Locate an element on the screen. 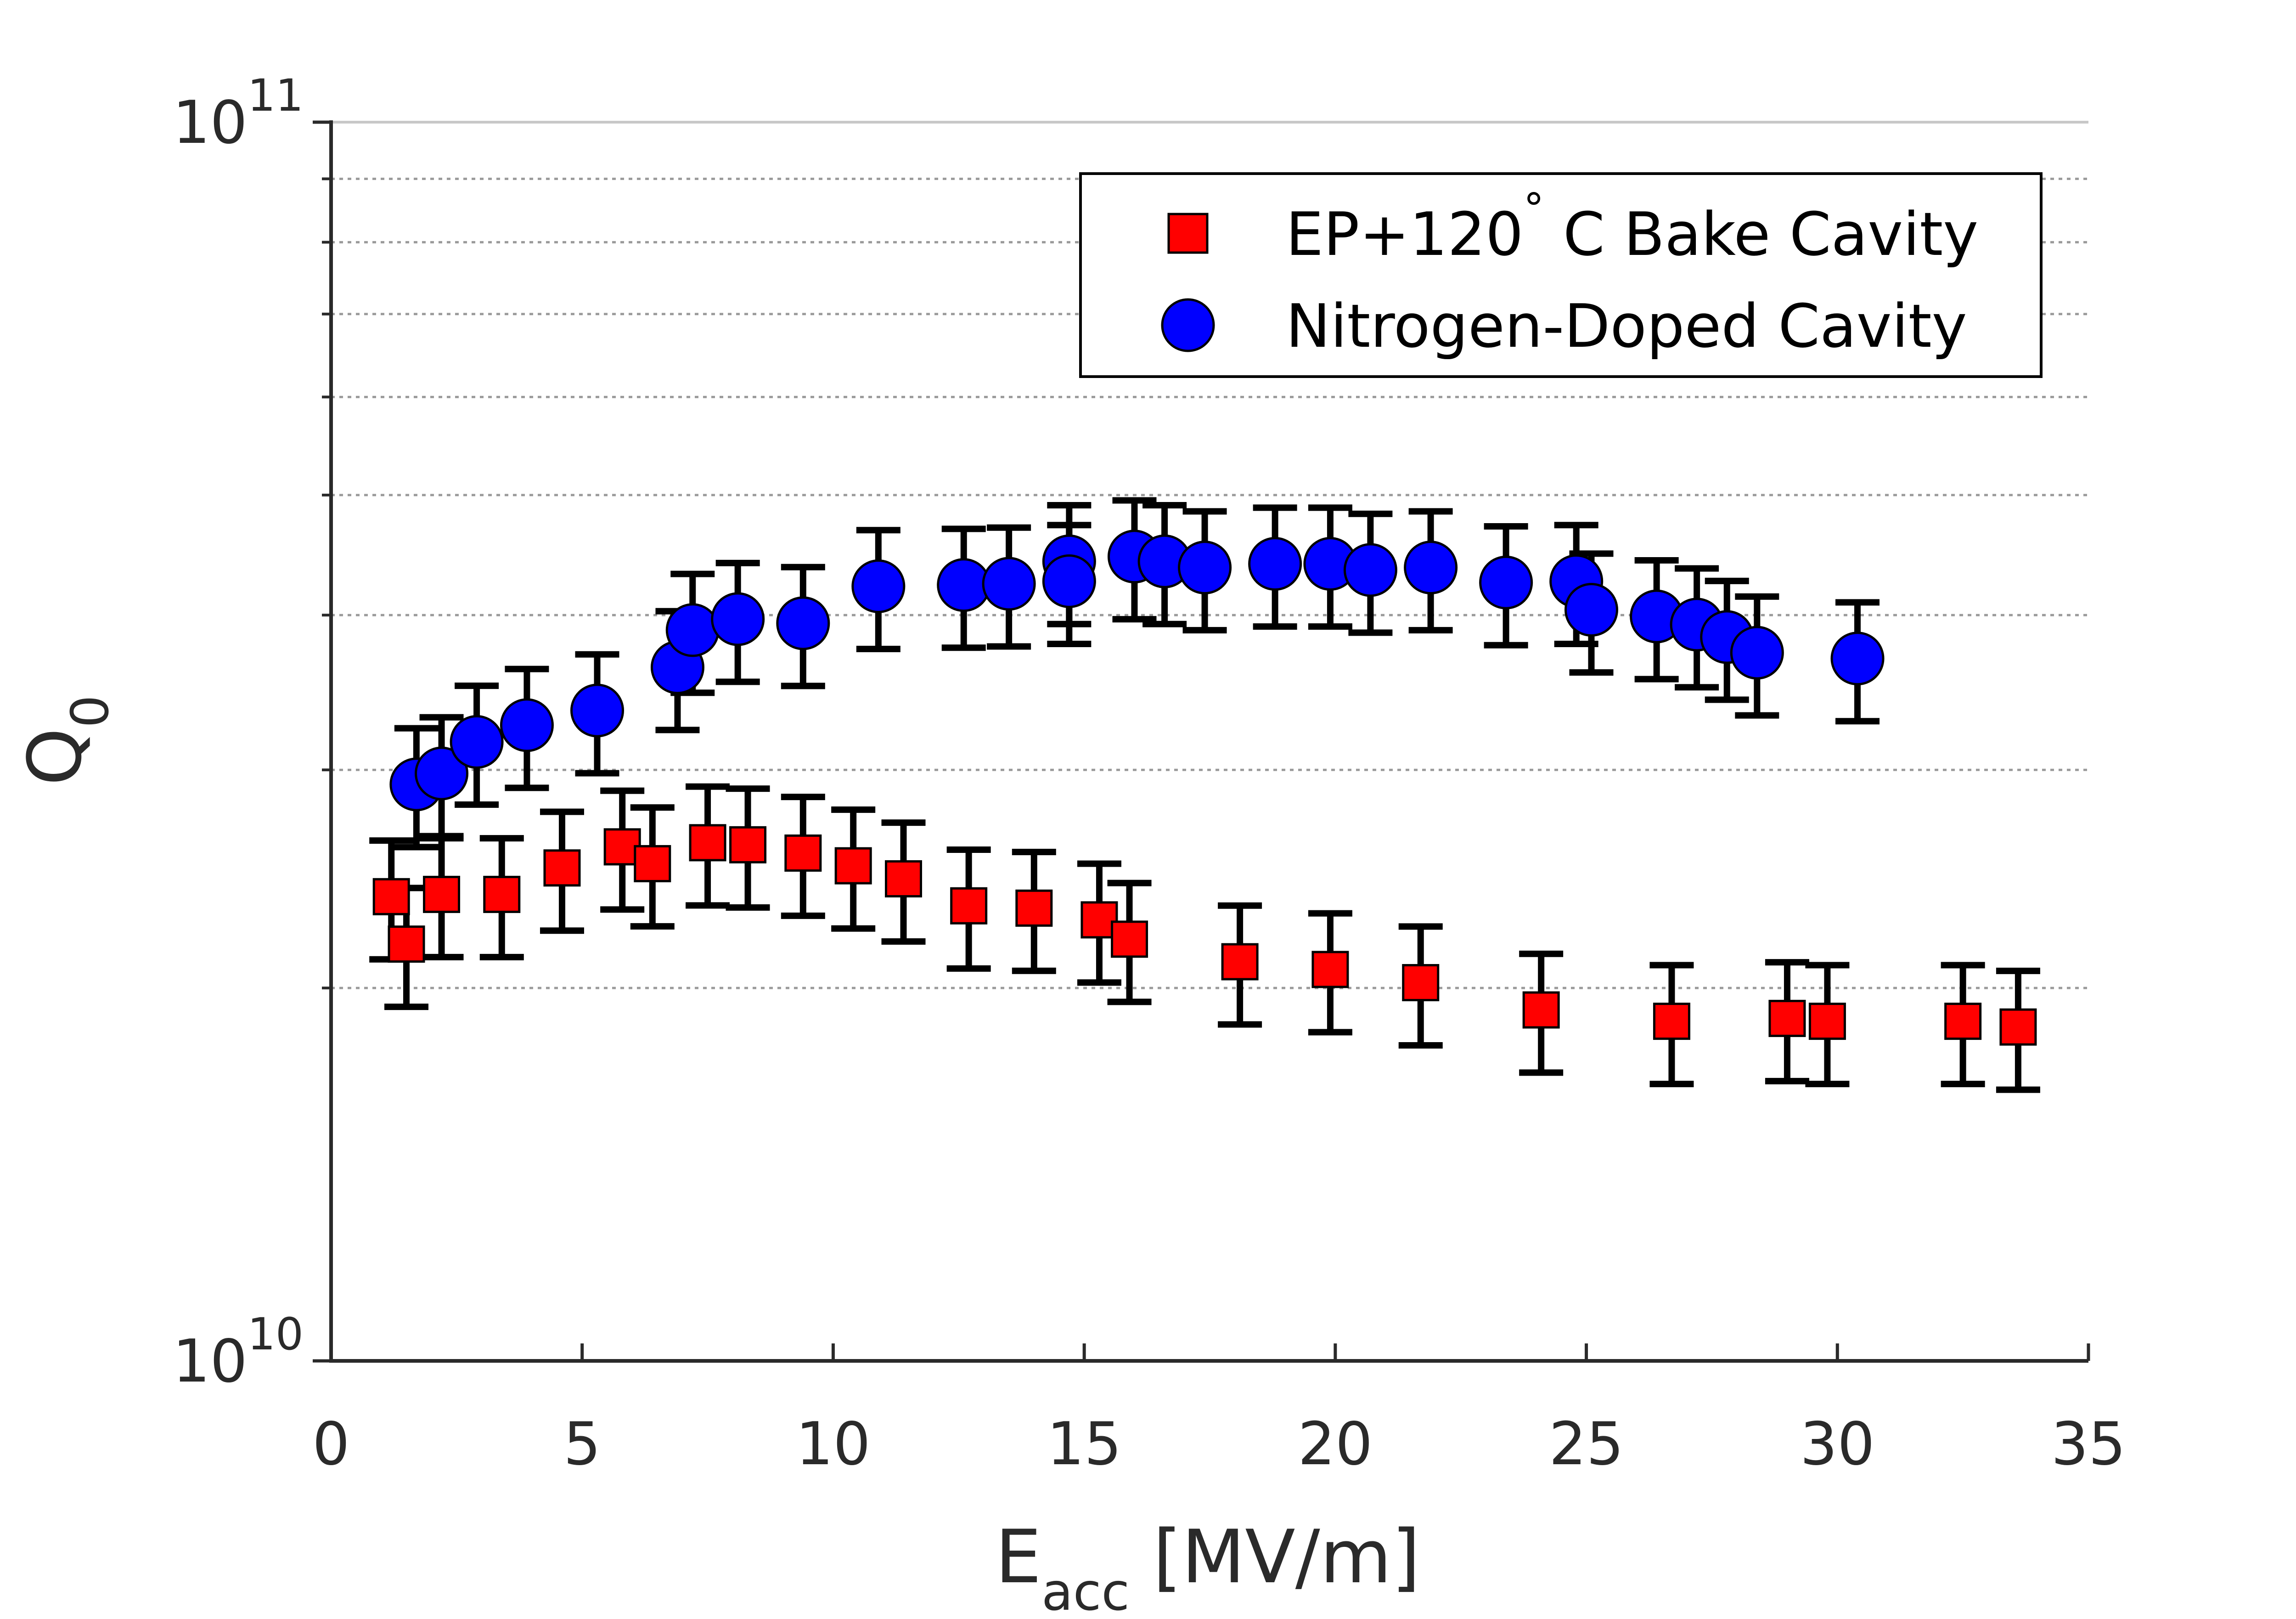 The image size is (2296, 1619). x-tick-label: 25 is located at coordinates (1587, 1444).